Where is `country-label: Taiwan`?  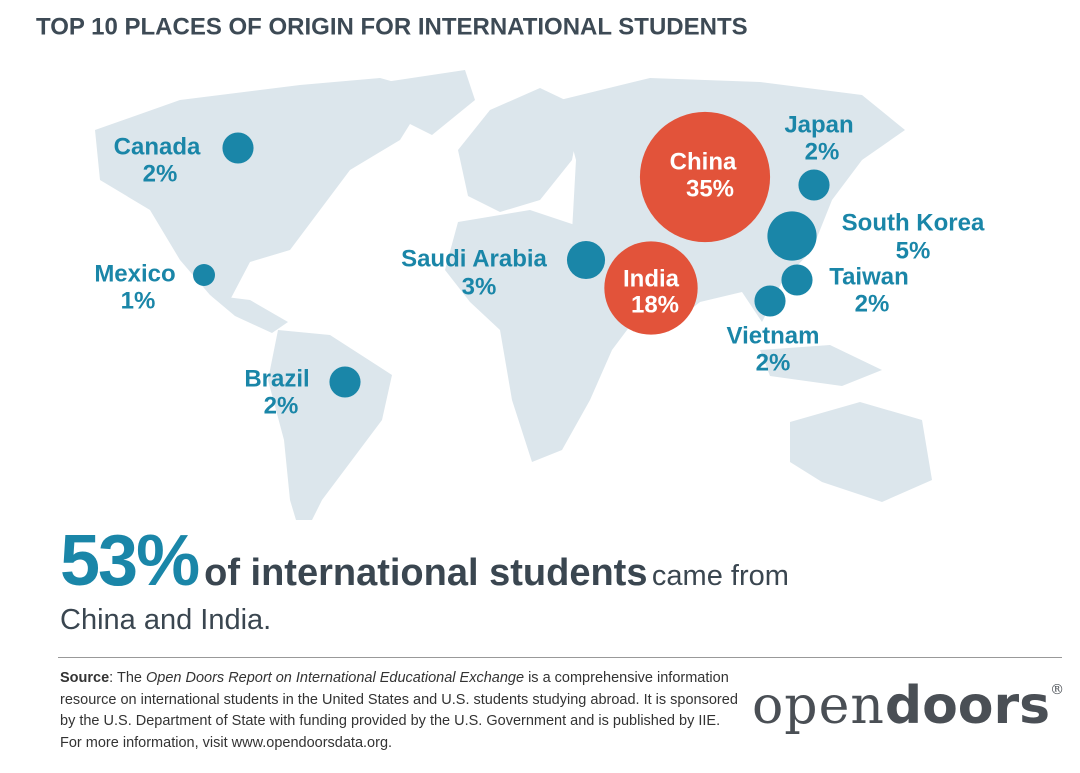
country-label: Taiwan is located at coordinates (869, 276).